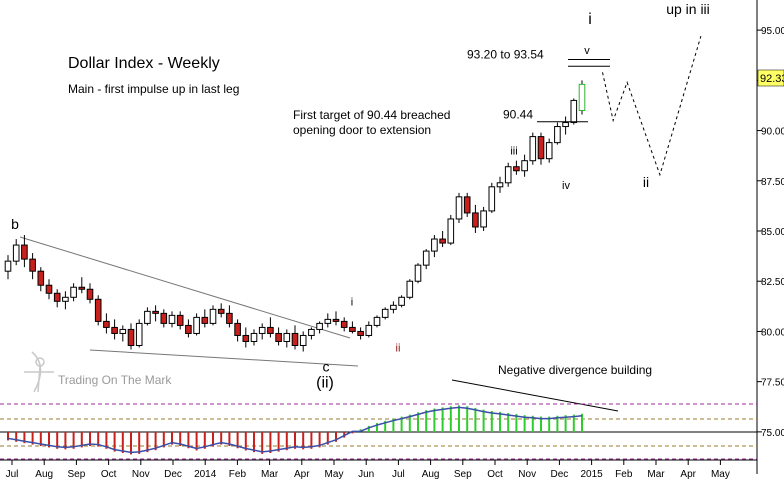 The image size is (784, 500). Describe the element at coordinates (772, 383) in the screenshot. I see `price-tick-label: 77.50` at that location.